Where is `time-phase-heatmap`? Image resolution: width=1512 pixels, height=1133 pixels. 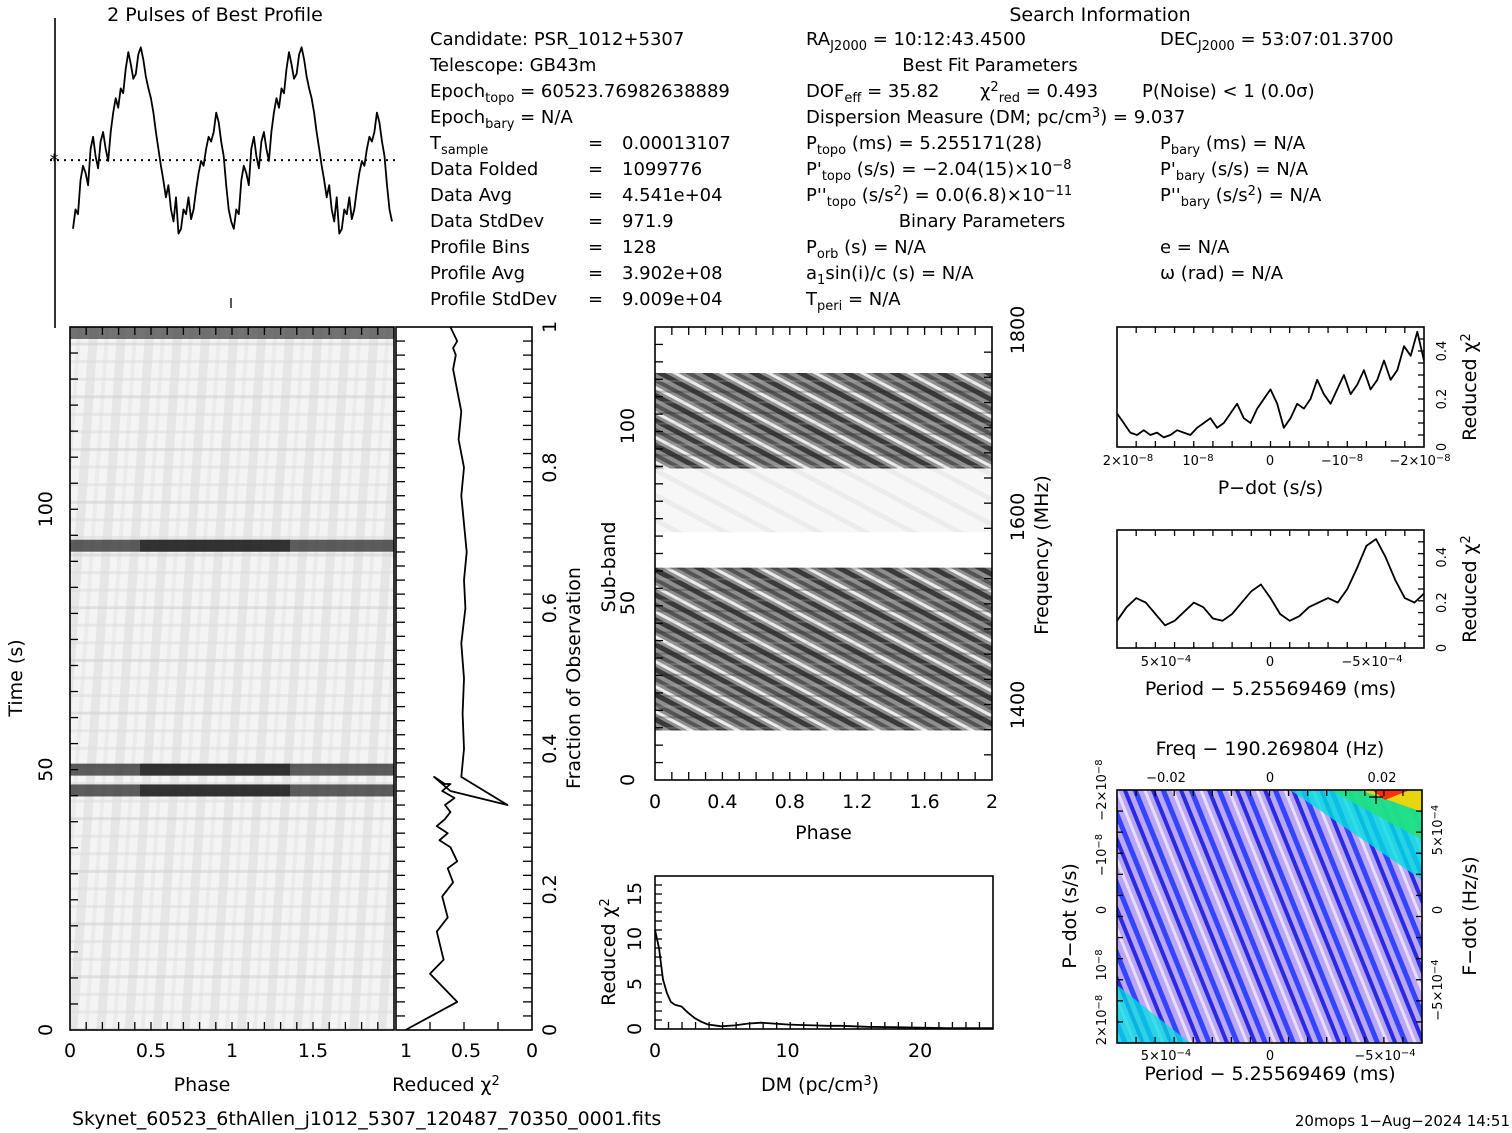
time-phase-heatmap is located at coordinates (232, 678).